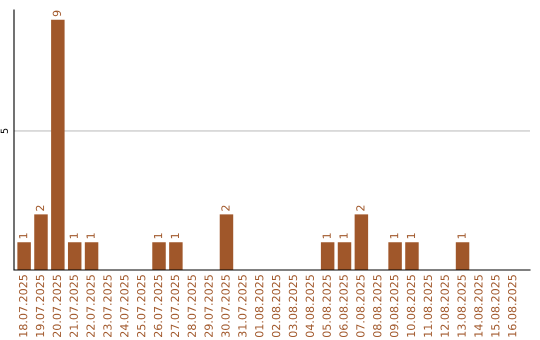 The width and height of the screenshot is (540, 340). Describe the element at coordinates (428, 306) in the screenshot. I see `x-tick-label: 11.08.2025` at that location.